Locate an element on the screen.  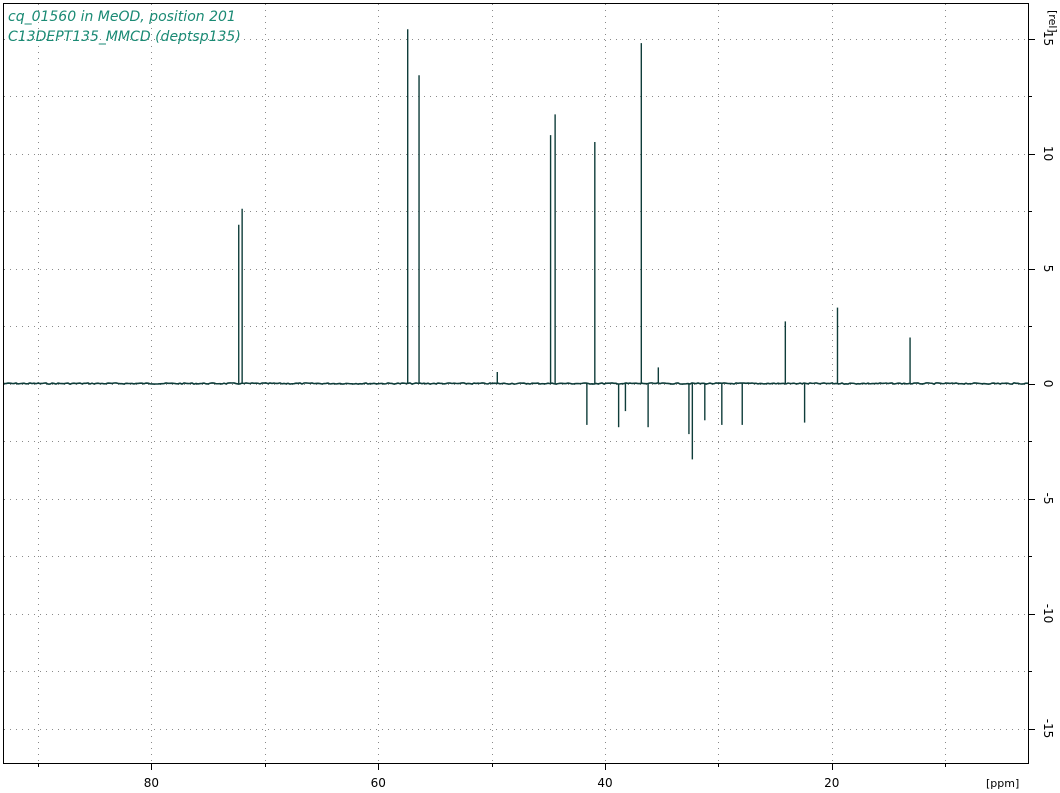
y-tick-label: -15 is located at coordinates (1048, 729).